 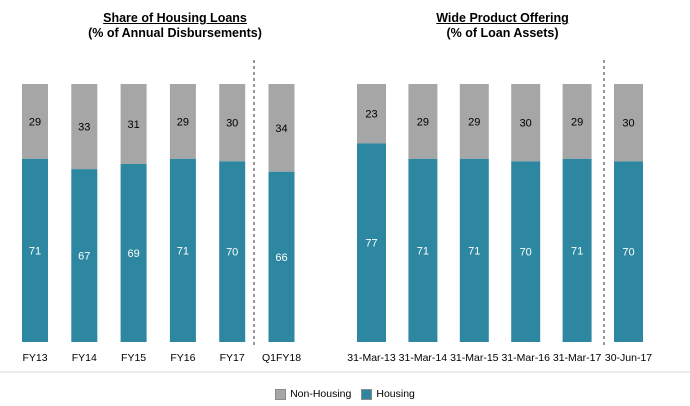 I want to click on right-category-label-2: 31-Mar-15, so click(x=474, y=358).